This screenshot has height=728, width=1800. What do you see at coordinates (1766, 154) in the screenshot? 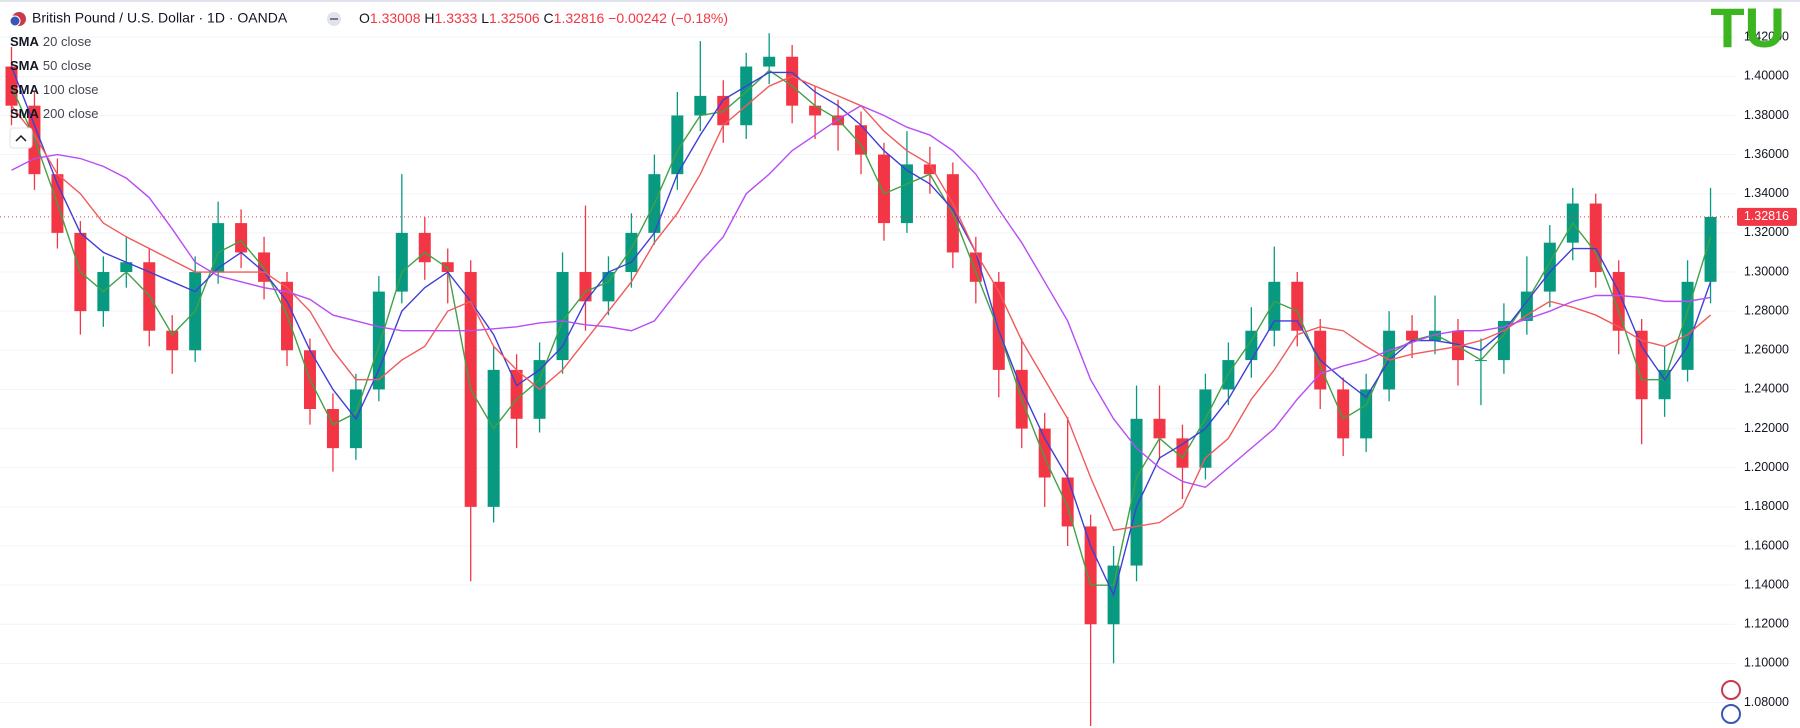
I see `y-tick-label: 1.36000` at bounding box center [1766, 154].